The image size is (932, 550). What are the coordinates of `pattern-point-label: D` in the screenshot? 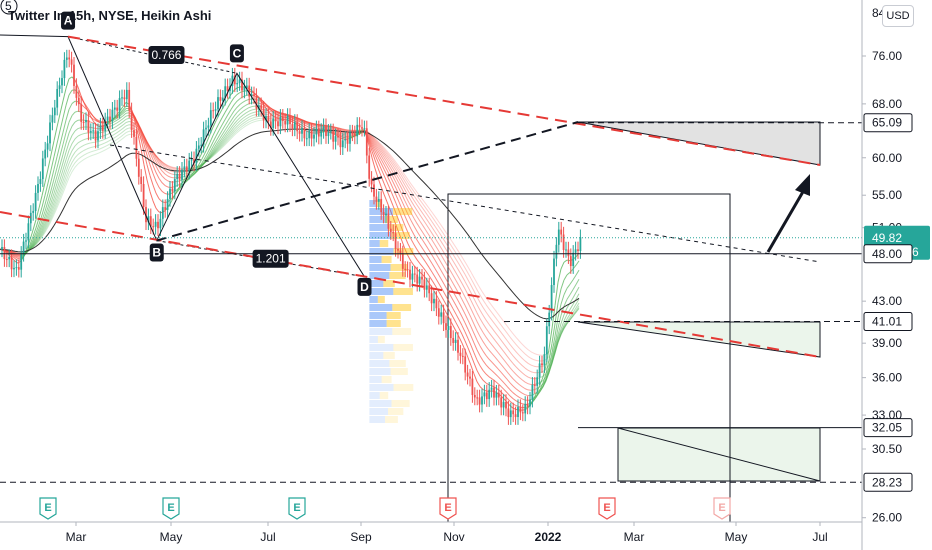 It's located at (364, 287).